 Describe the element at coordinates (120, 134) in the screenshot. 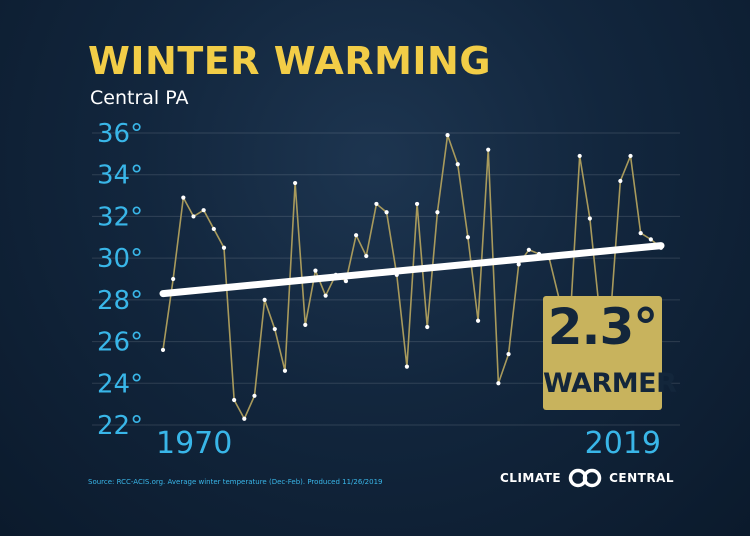

I see `y-tick-label: 36°` at that location.